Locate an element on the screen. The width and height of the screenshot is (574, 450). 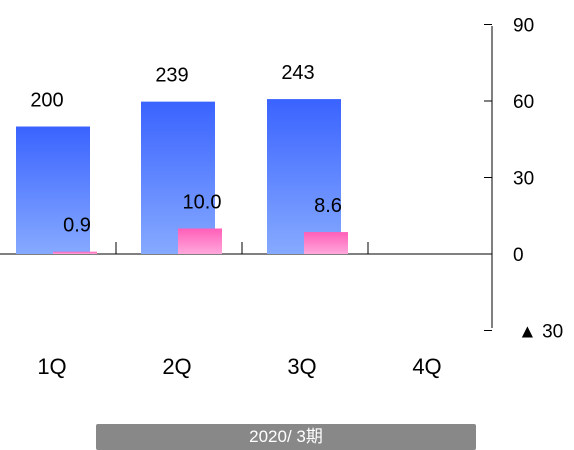
right-axis-tick-label: 60 is located at coordinates (523, 102).